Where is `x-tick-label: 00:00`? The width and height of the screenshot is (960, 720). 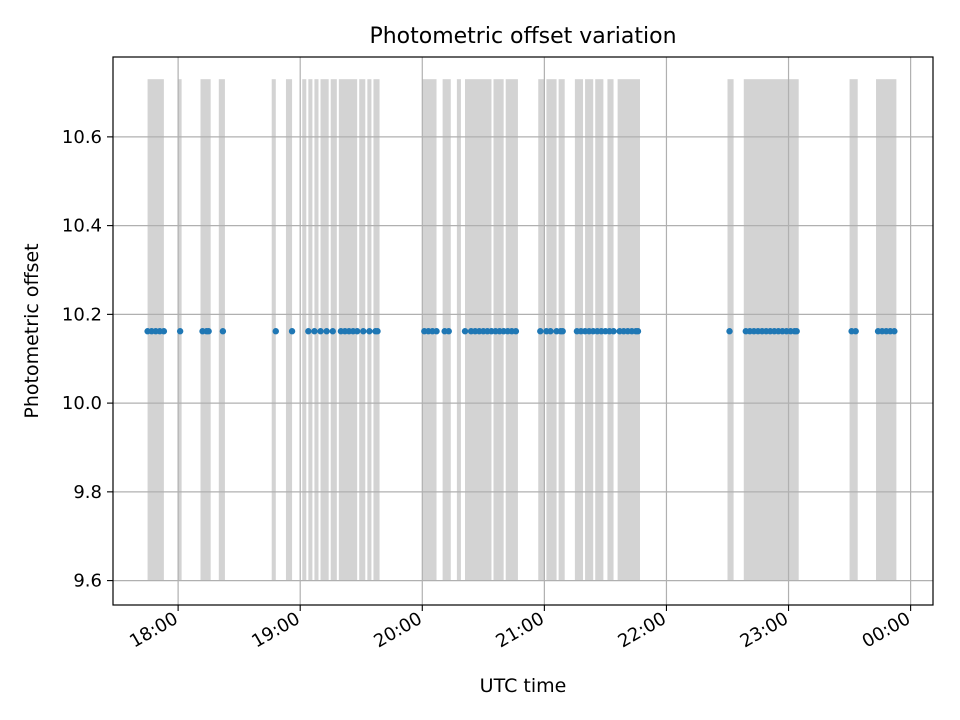 x-tick-label: 00:00 is located at coordinates (886, 630).